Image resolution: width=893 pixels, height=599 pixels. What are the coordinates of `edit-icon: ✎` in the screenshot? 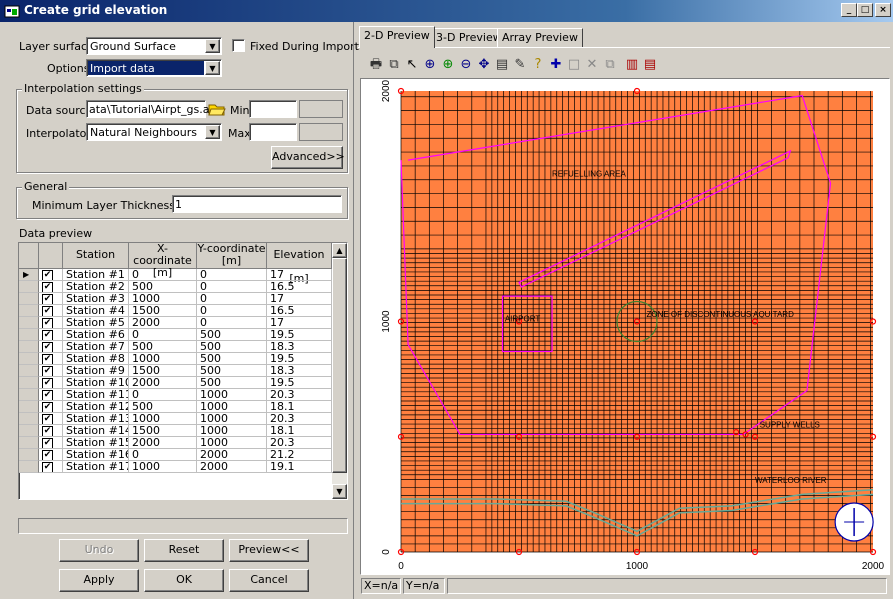 It's located at (520, 64).